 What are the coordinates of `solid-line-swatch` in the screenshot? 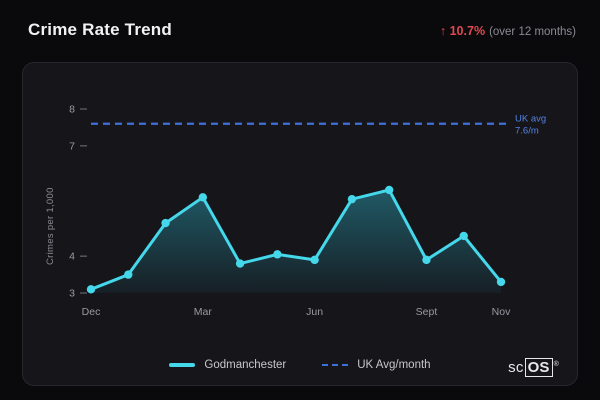 It's located at (182, 365).